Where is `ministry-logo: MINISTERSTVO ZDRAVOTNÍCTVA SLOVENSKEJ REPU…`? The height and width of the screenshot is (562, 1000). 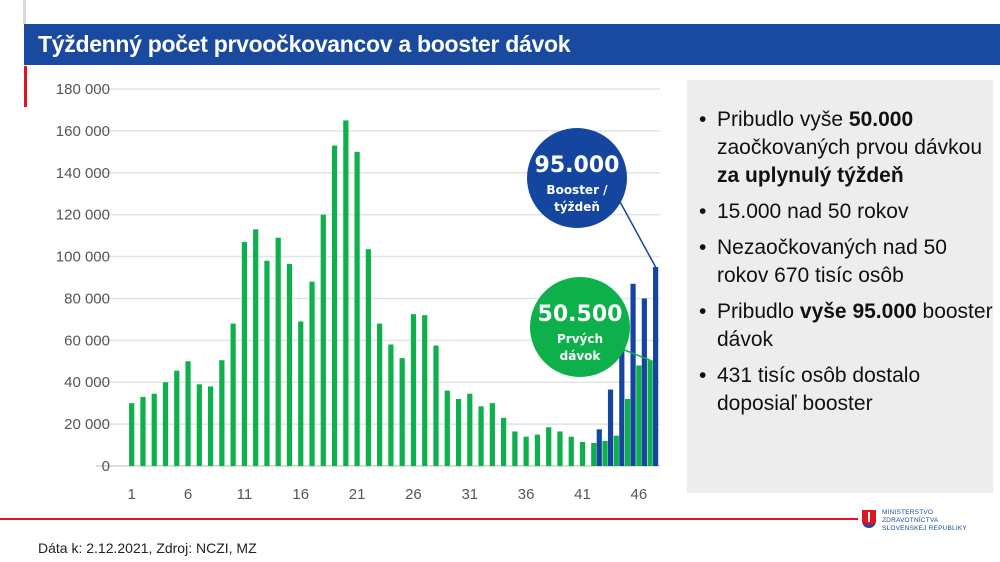 ministry-logo: MINISTERSTVO ZDRAVOTNÍCTVA SLOVENSKEJ REPU… is located at coordinates (922, 527).